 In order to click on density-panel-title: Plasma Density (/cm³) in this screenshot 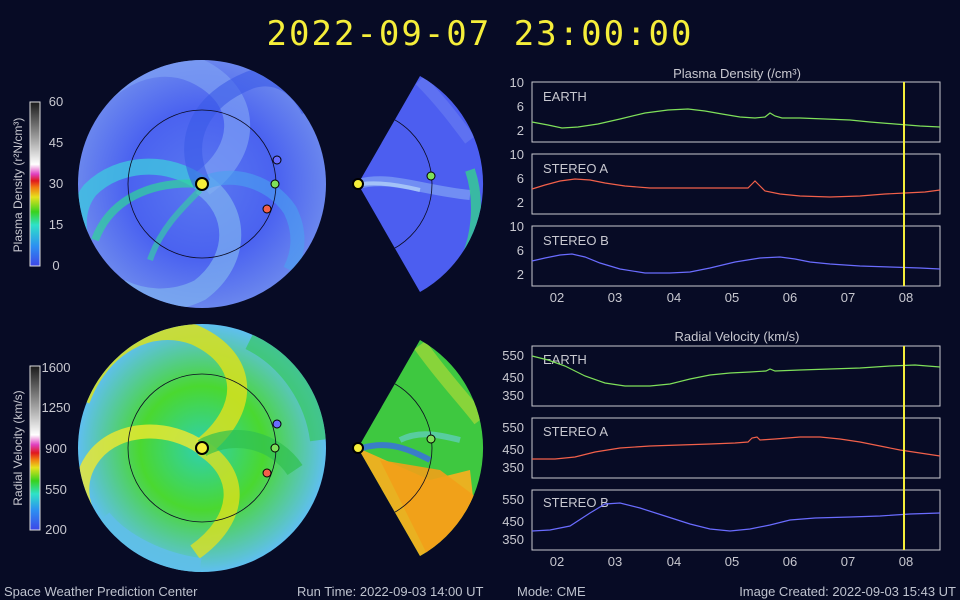, I will do `click(737, 73)`.